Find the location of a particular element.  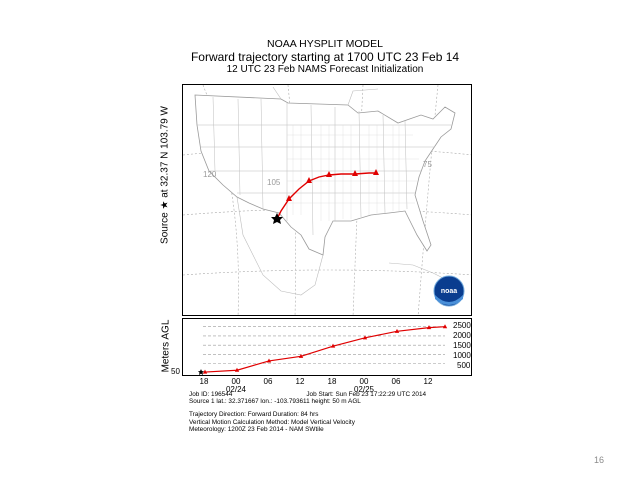

profile-source-star-icon is located at coordinates (201, 372).